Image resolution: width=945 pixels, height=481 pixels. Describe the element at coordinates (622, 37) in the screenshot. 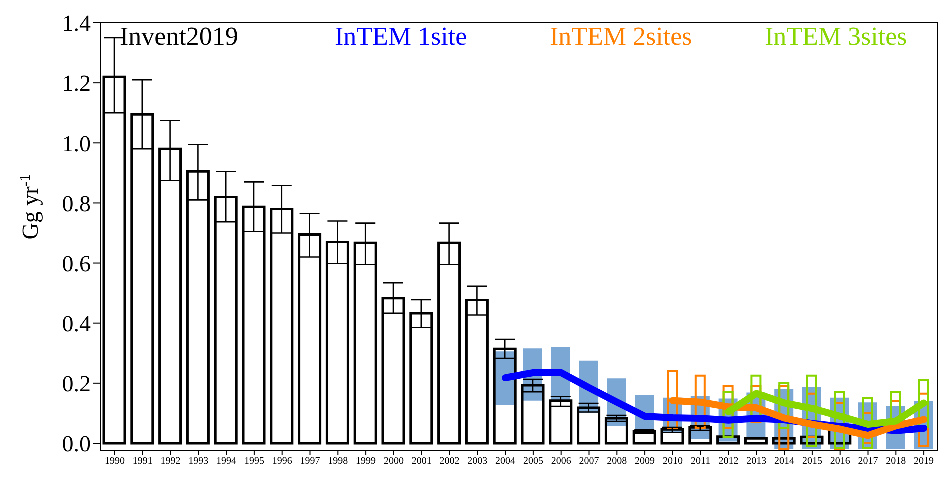

I see `text: InTEM 2sites` at that location.